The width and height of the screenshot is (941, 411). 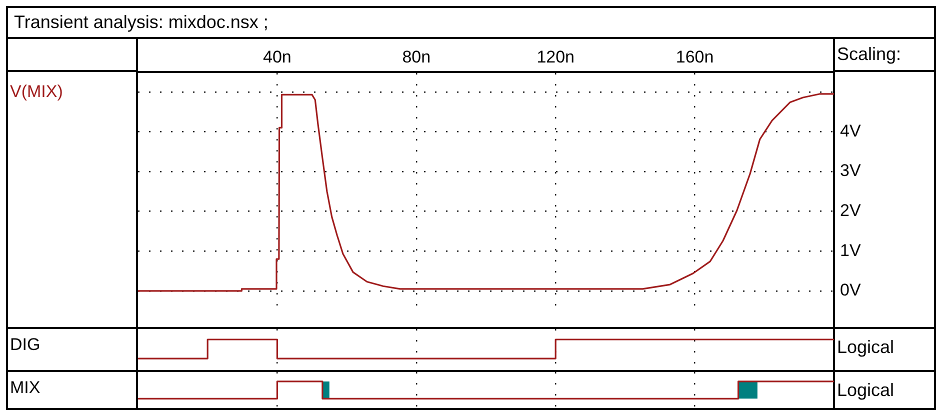 I want to click on y-tick-label: 1V, so click(x=851, y=250).